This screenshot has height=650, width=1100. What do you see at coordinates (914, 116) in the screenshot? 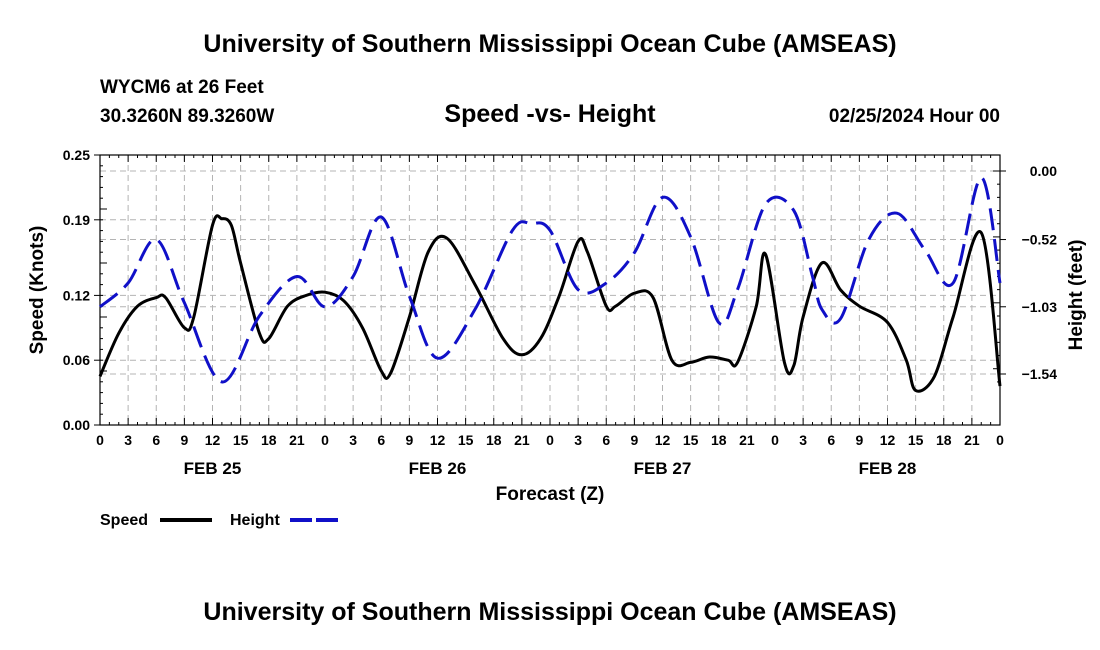
I see `forecast-datestamp: 02/25/2024 Hour 00` at bounding box center [914, 116].